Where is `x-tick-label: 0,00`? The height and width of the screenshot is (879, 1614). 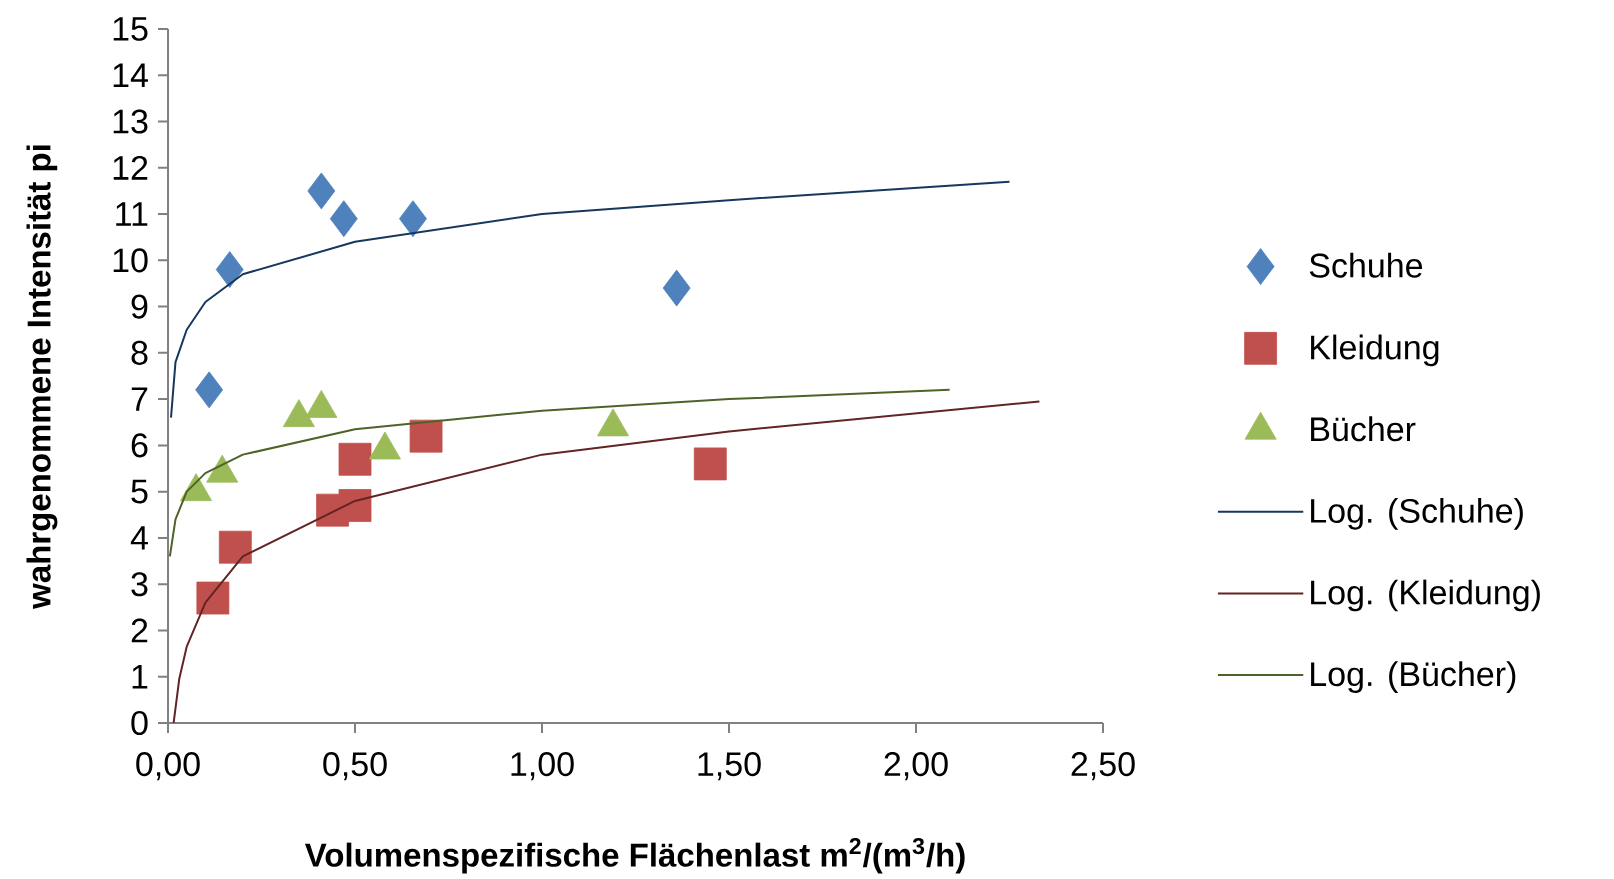
x-tick-label: 0,00 is located at coordinates (168, 766).